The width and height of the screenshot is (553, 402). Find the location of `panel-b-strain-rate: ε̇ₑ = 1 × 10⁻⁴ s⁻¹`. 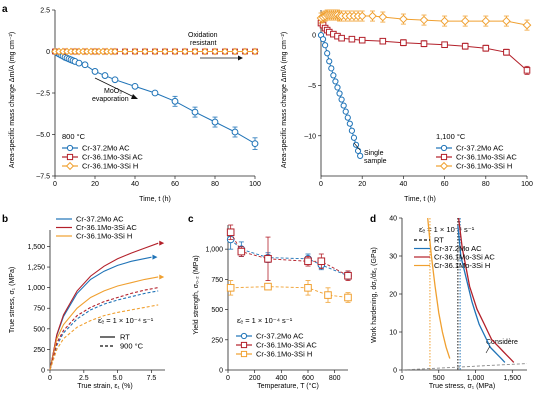

panel-b-strain-rate: ε̇ₑ = 1 × 10⁻⁴ s⁻¹ is located at coordinates (126, 320).